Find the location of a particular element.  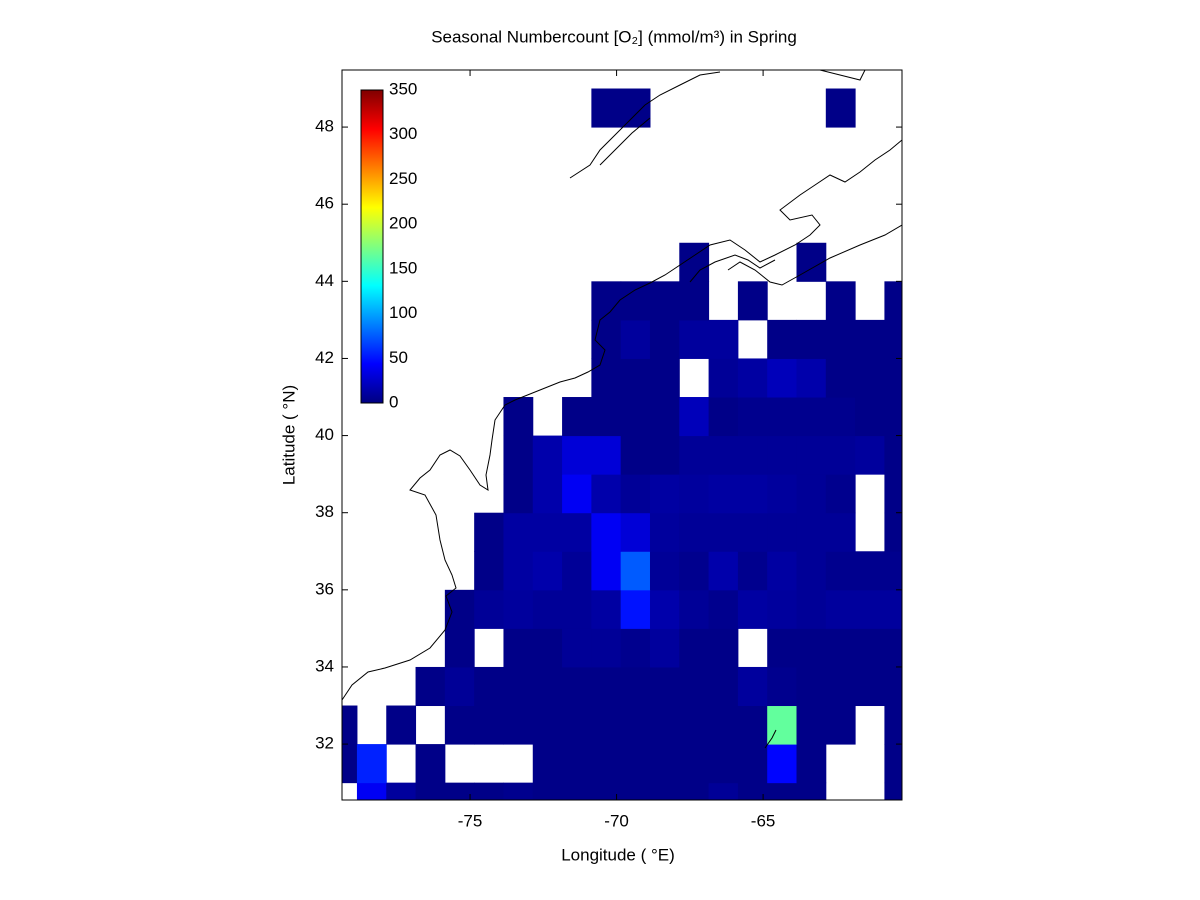

y-tick-label: 36 is located at coordinates (324, 588).